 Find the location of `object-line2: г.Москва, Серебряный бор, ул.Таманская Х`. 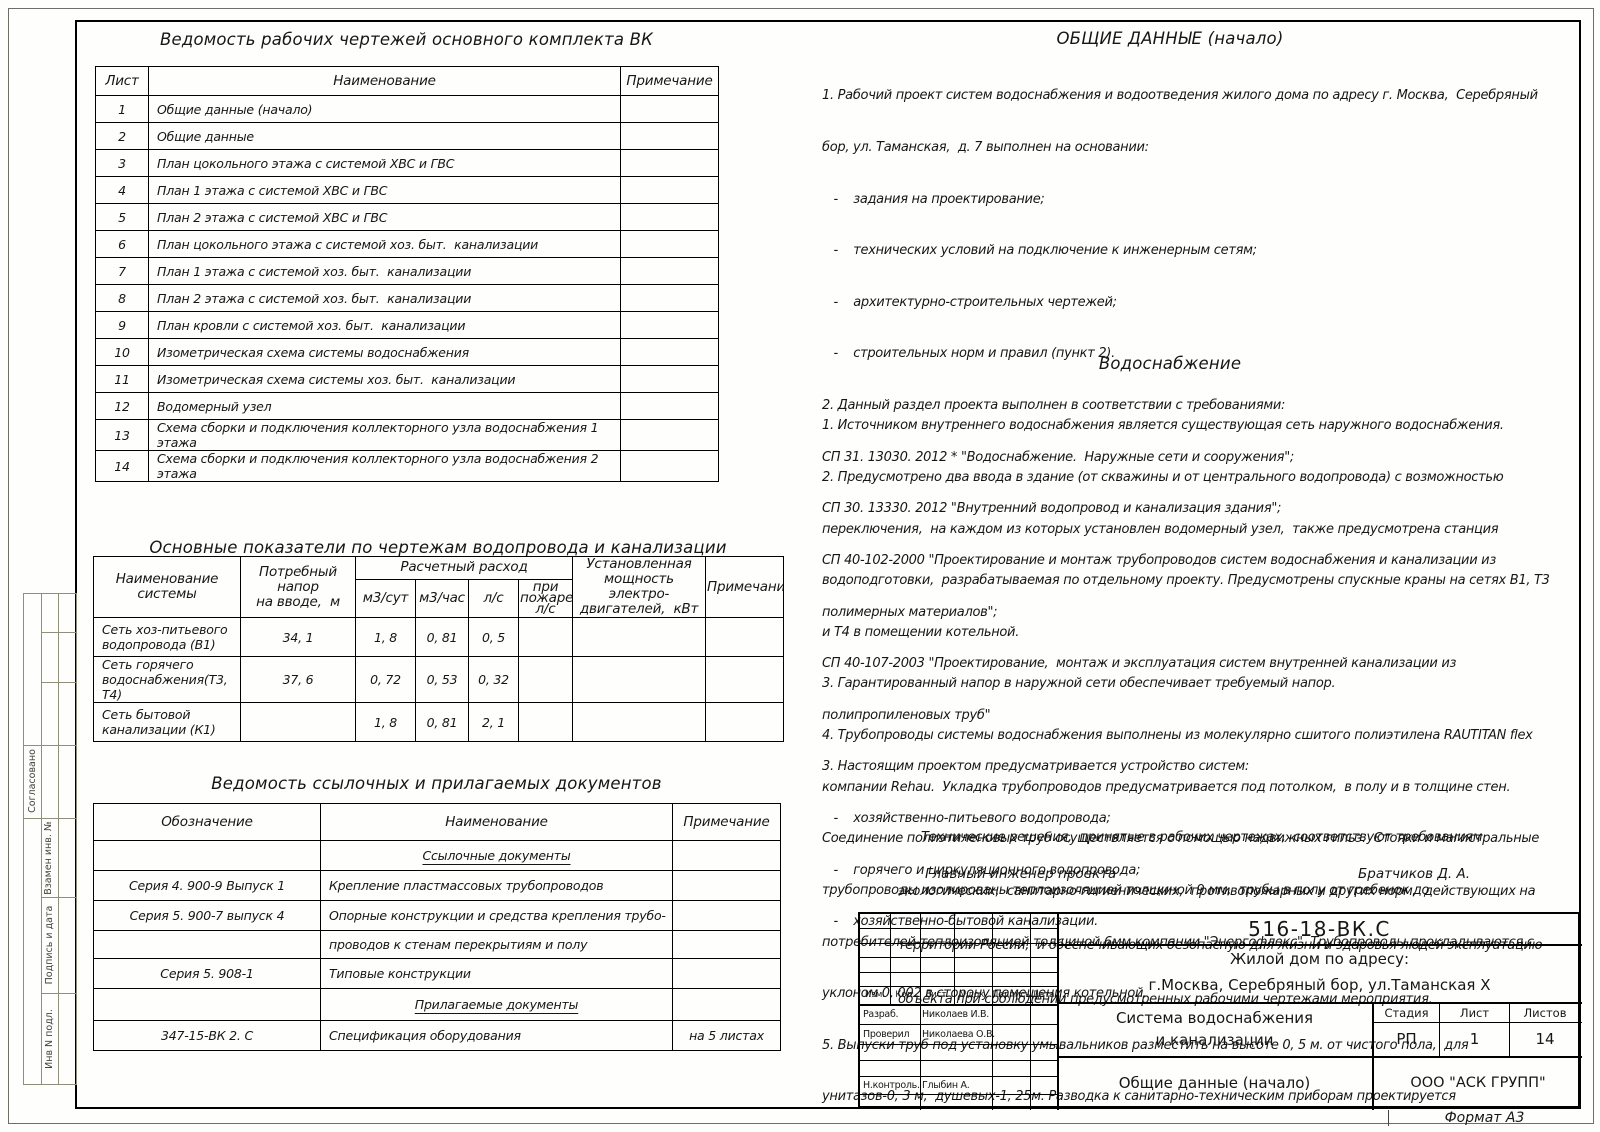

object-line2: г.Москва, Серебряный бор, ул.Таманская Х is located at coordinates (1319, 985).